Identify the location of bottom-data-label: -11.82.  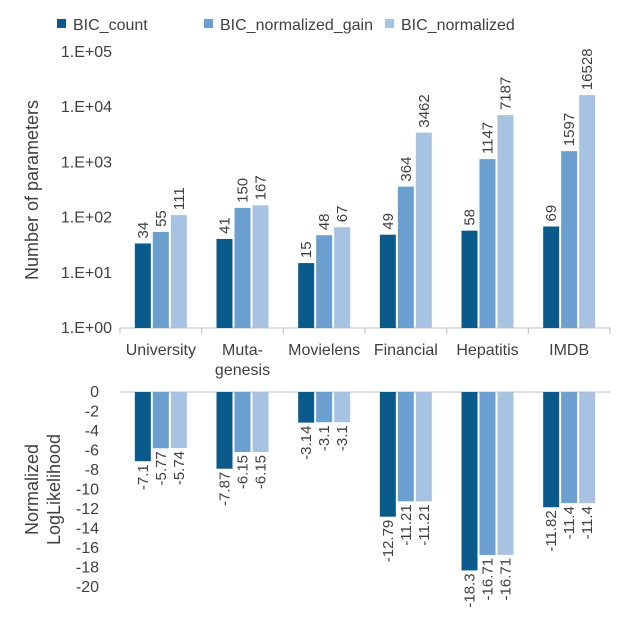
(551, 530).